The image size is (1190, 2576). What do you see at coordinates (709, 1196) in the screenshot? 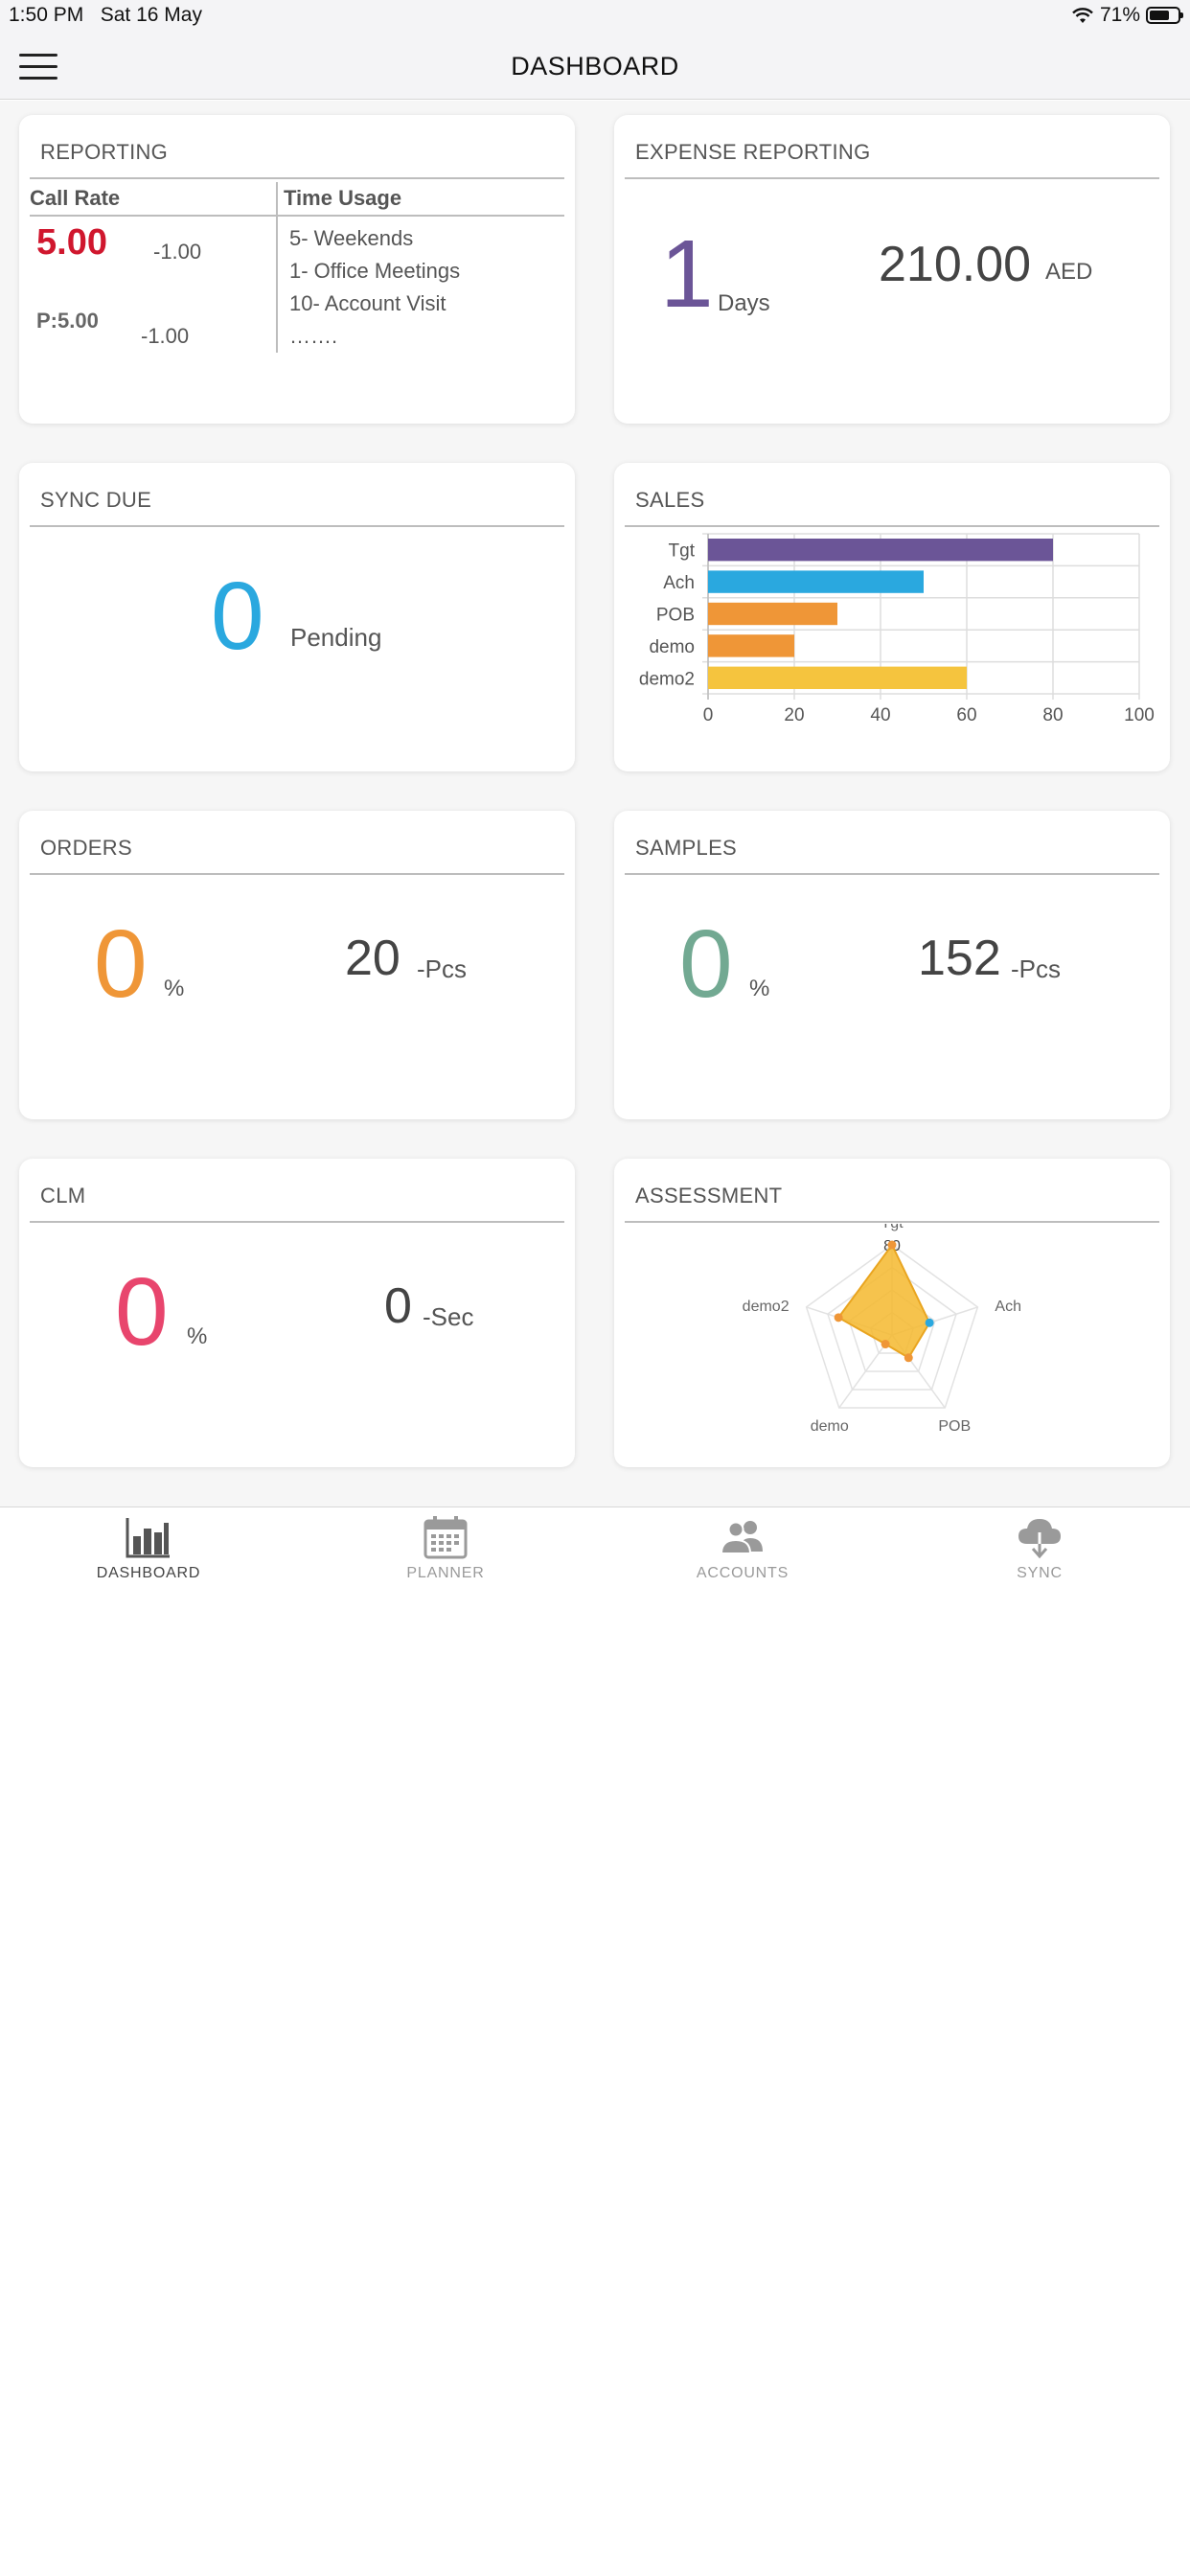
I see `card-title: ASSESSMENT` at bounding box center [709, 1196].